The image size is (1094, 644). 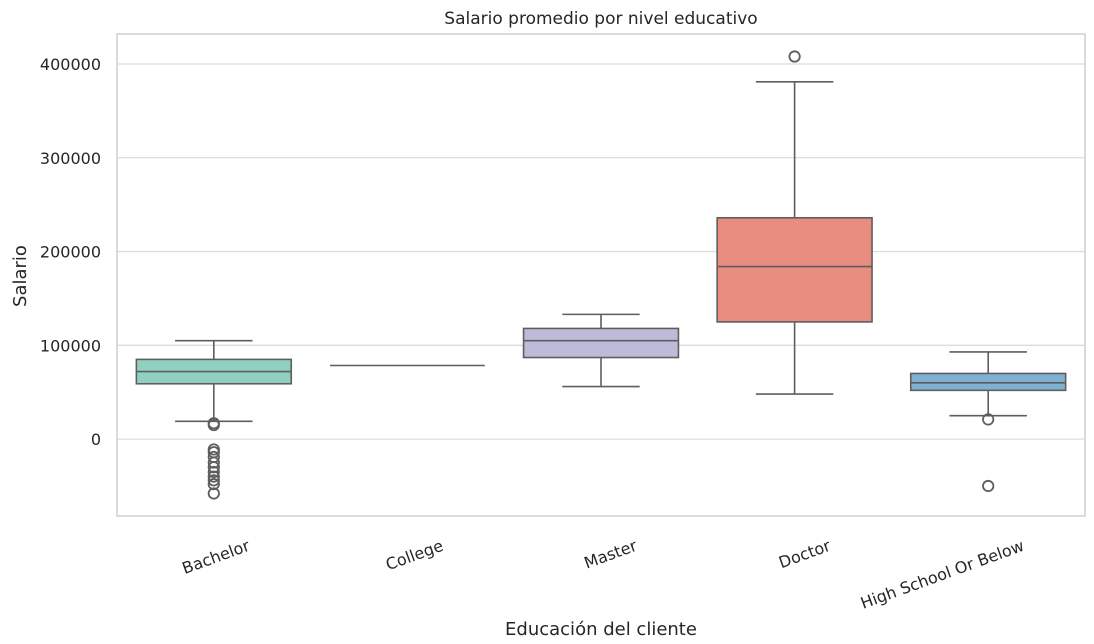 I want to click on x-tick-label: Doctor, so click(x=804, y=554).